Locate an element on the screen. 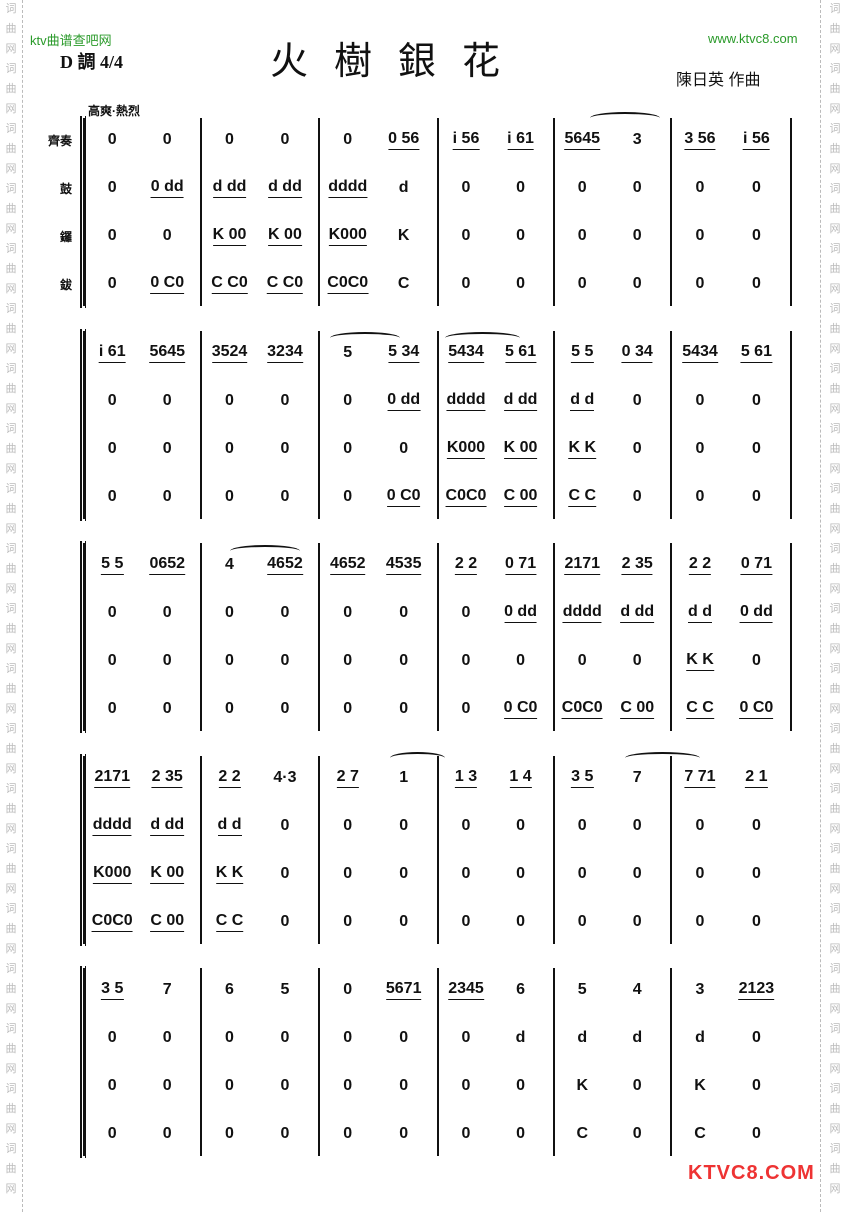  site-name: ktv曲谱查吧网 is located at coordinates (71, 40).